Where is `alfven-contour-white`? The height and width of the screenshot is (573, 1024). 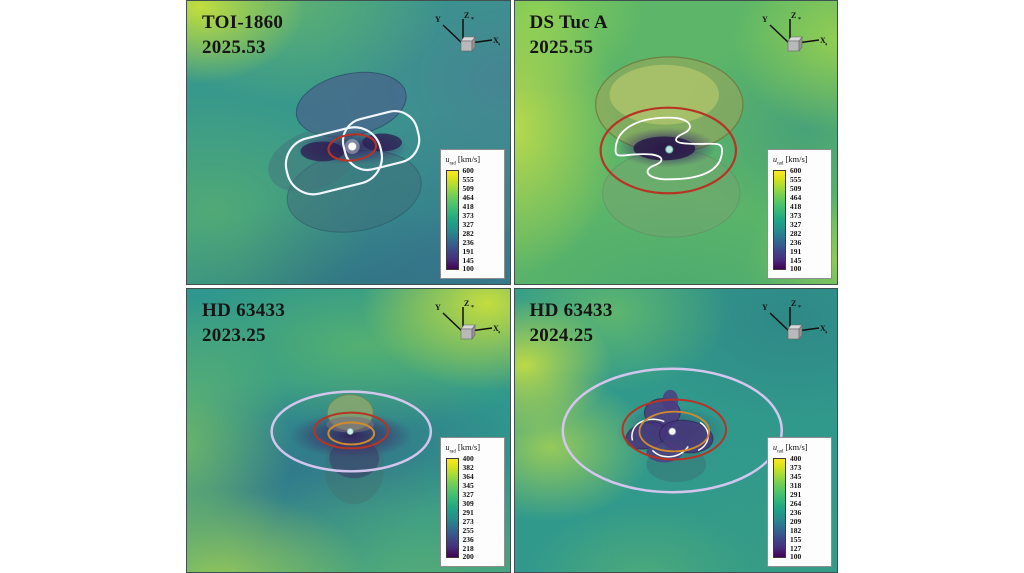
alfven-contour-white is located at coordinates (668, 148).